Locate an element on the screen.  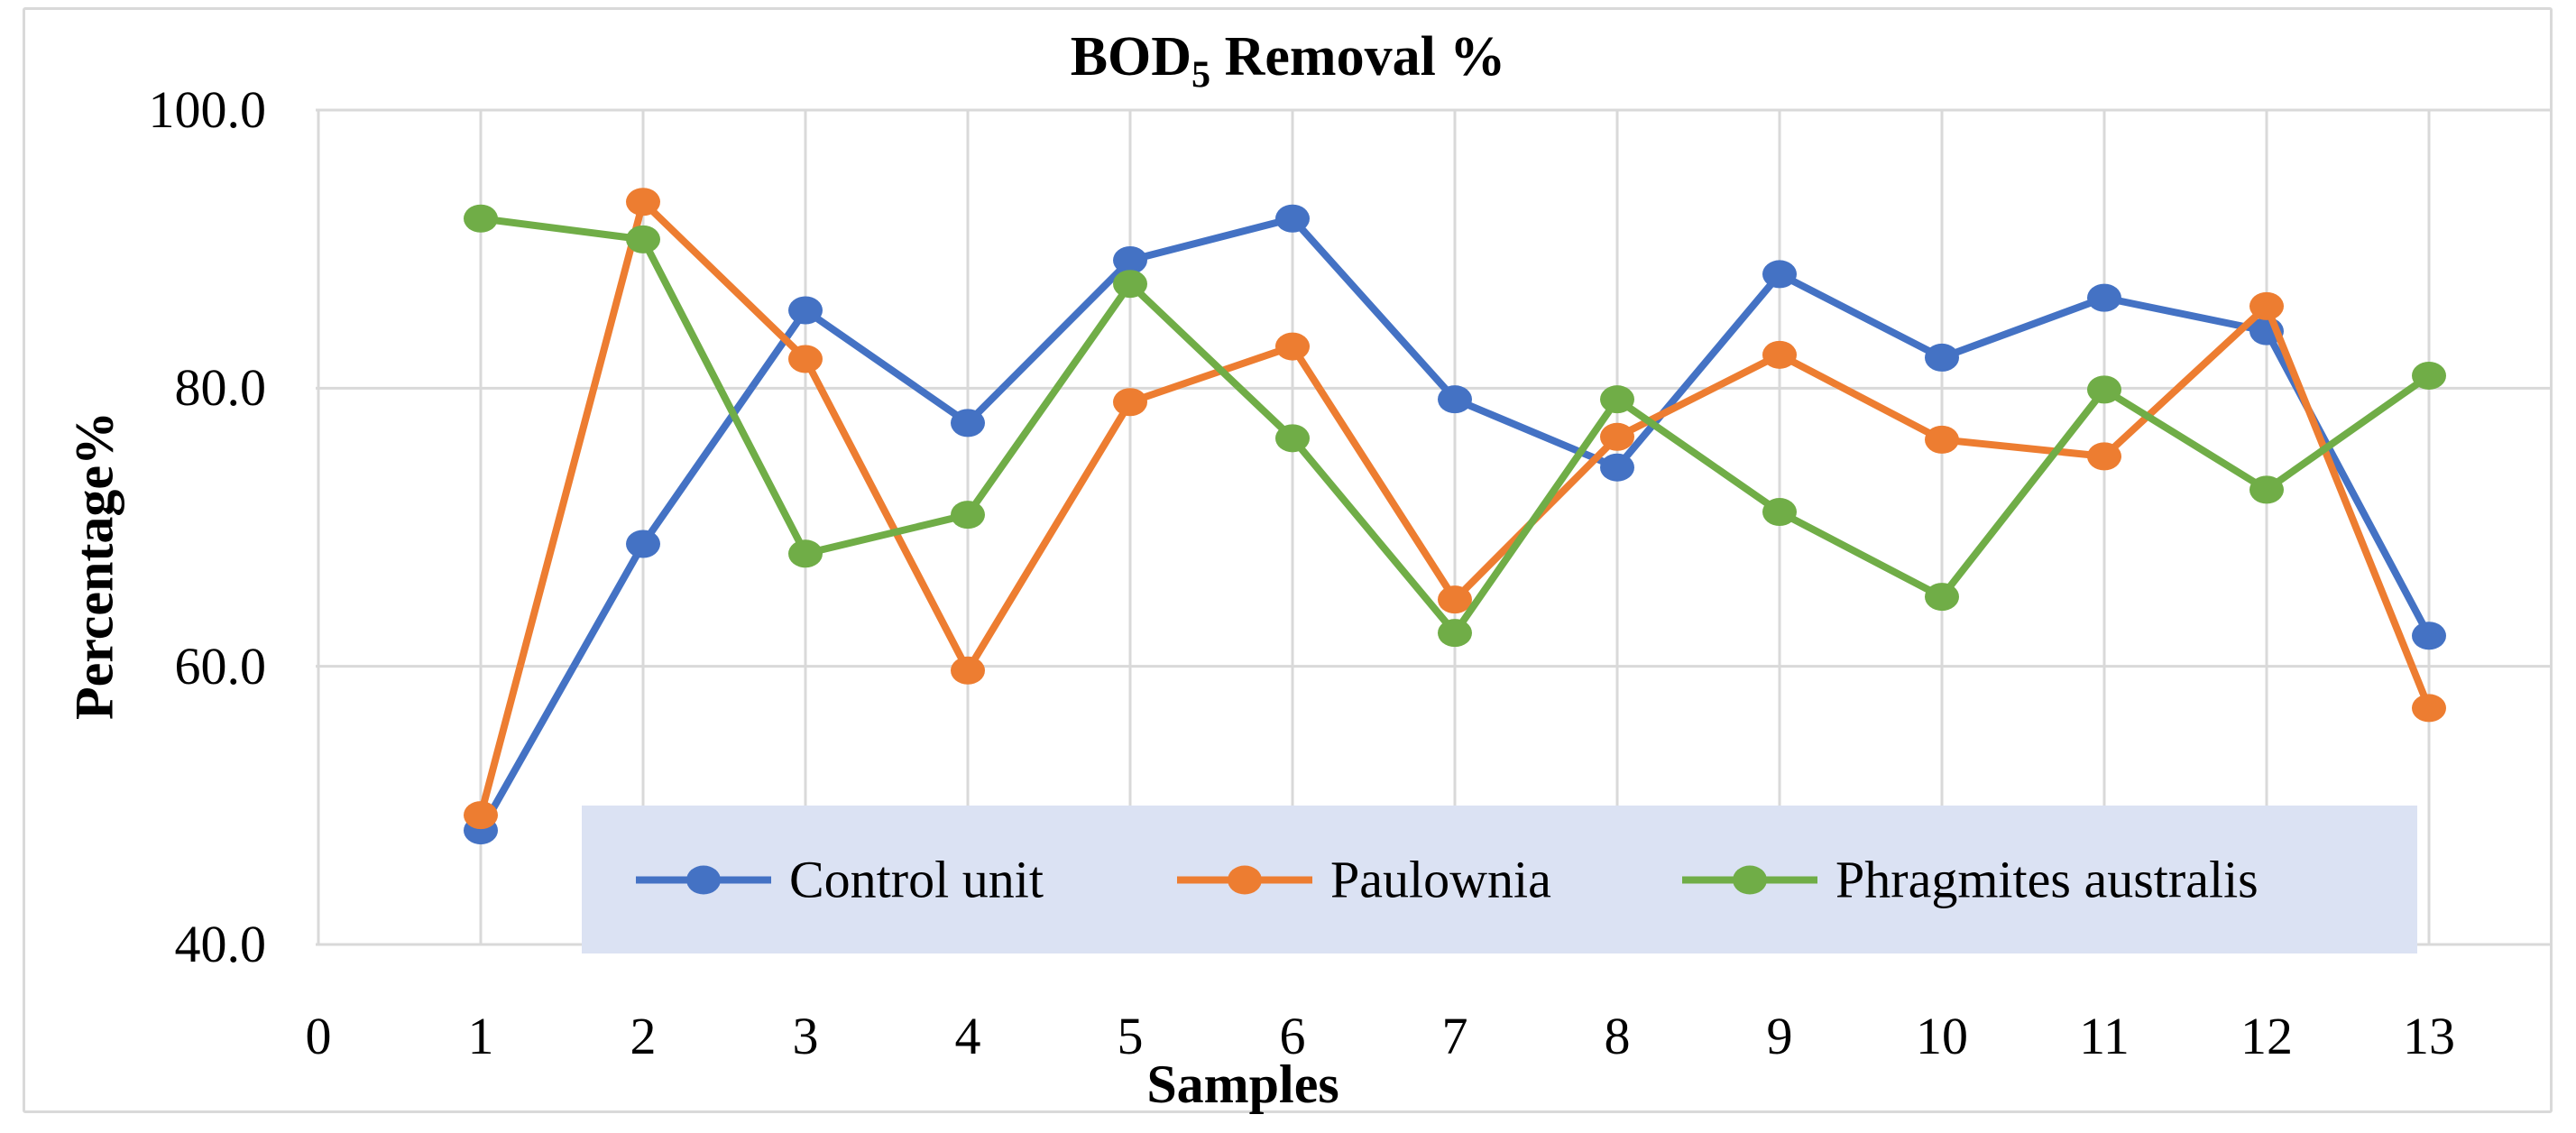
x-tick-label: 13 is located at coordinates (2429, 1036).